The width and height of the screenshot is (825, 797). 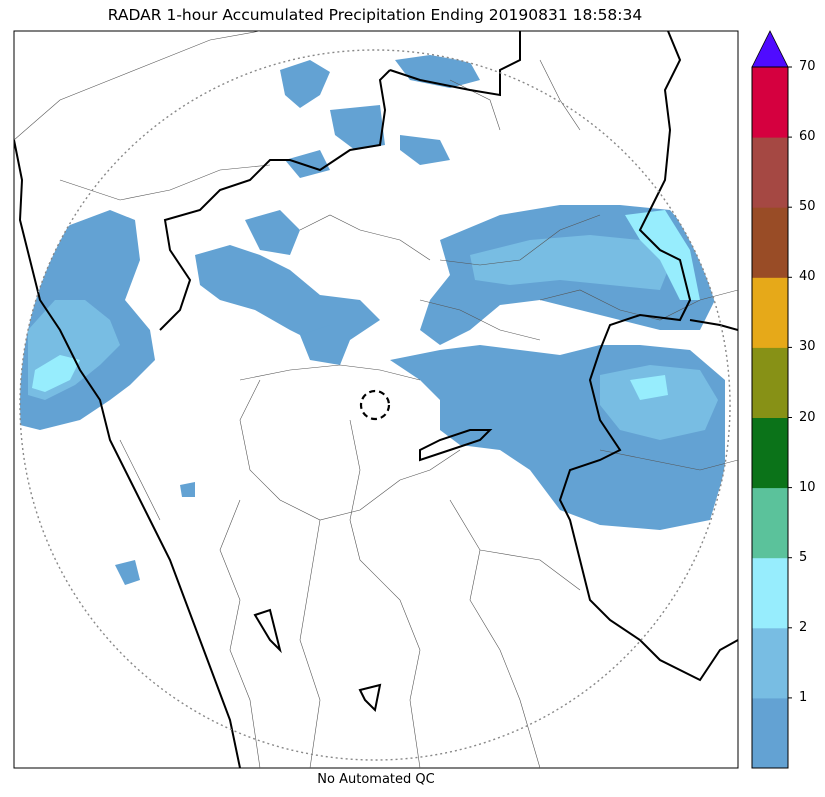 What do you see at coordinates (807, 207) in the screenshot?
I see `colorbar-tick-label: 50` at bounding box center [807, 207].